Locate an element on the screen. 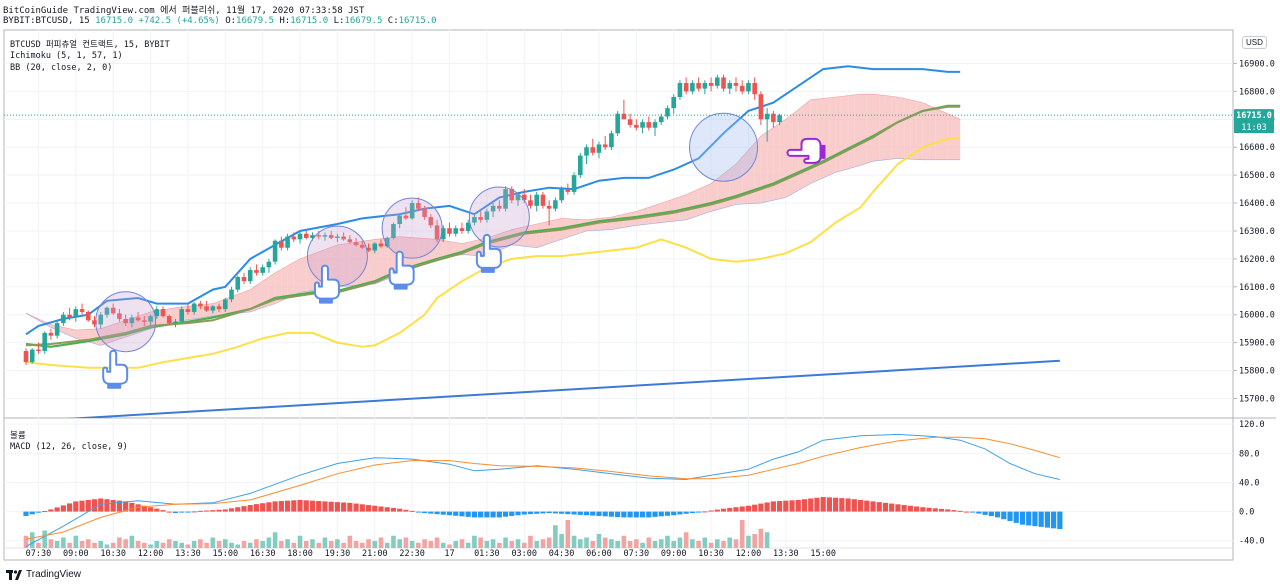 This screenshot has height=588, width=1280. price-change: +742.5 (+4.65%) is located at coordinates (179, 21).